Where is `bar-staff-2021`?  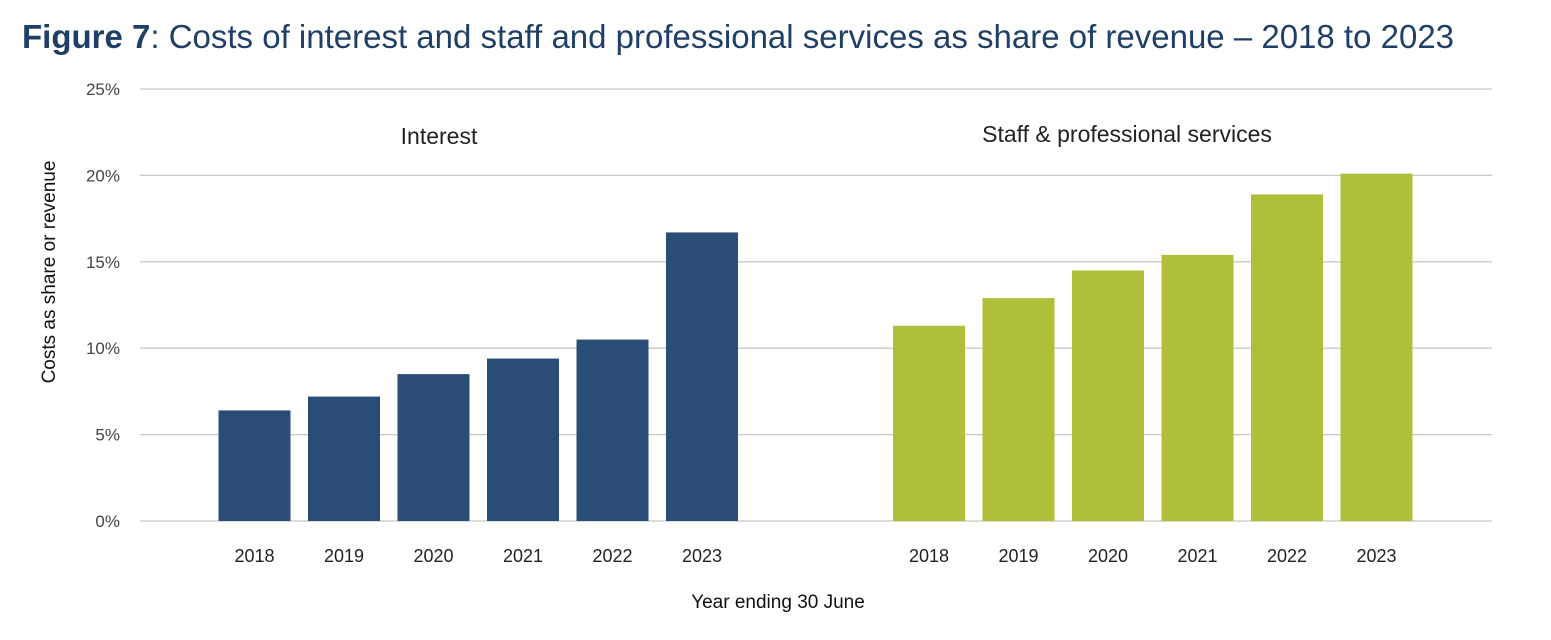 bar-staff-2021 is located at coordinates (1197, 387).